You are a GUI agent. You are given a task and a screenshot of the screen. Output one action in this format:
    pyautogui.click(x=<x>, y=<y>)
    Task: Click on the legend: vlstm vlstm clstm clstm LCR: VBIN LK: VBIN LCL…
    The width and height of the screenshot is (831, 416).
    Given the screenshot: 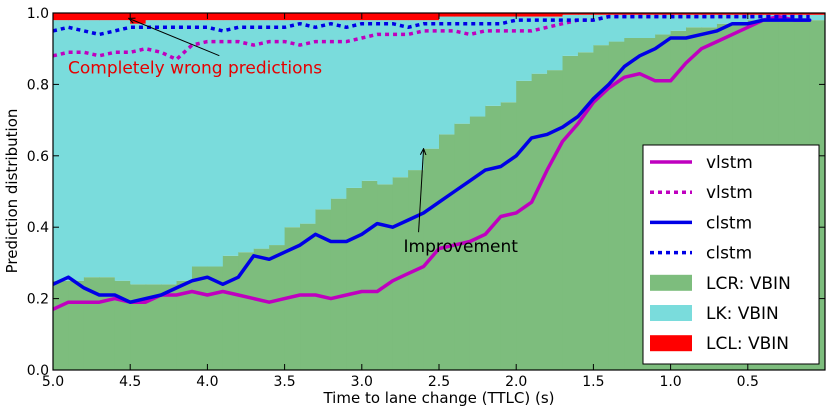 What is the action you would take?
    pyautogui.click(x=731, y=254)
    